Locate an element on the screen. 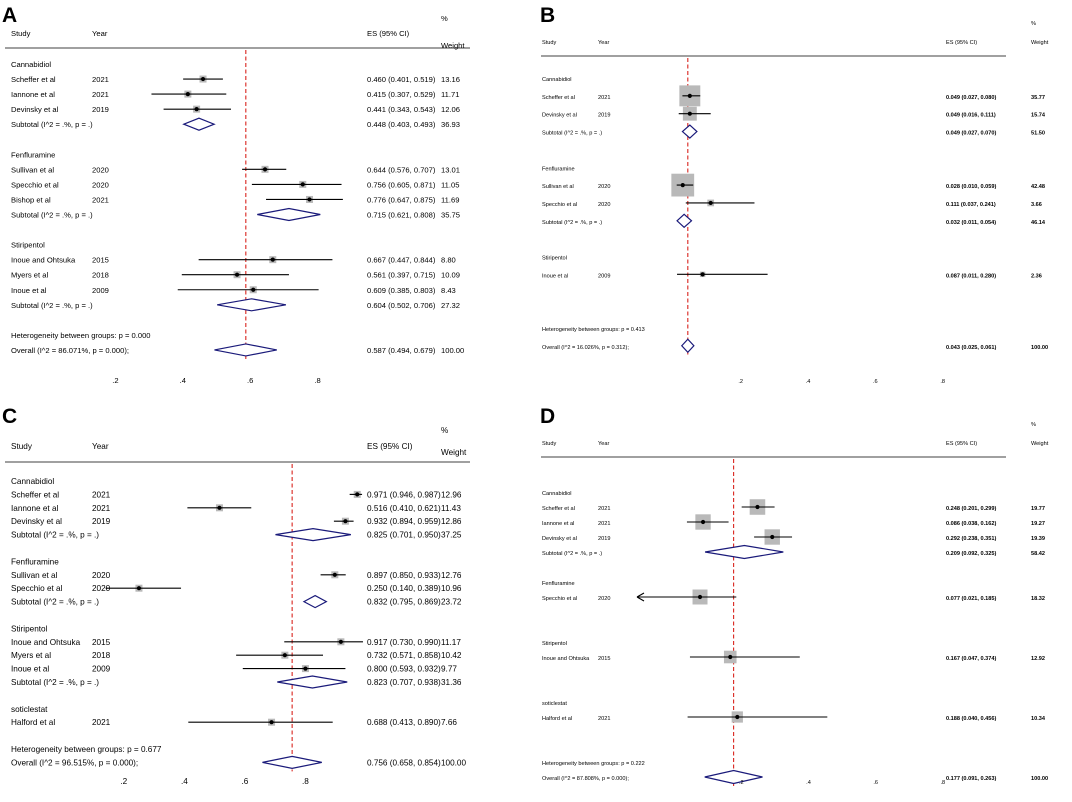 The image size is (1072, 802). study-year: 2009 is located at coordinates (604, 276).